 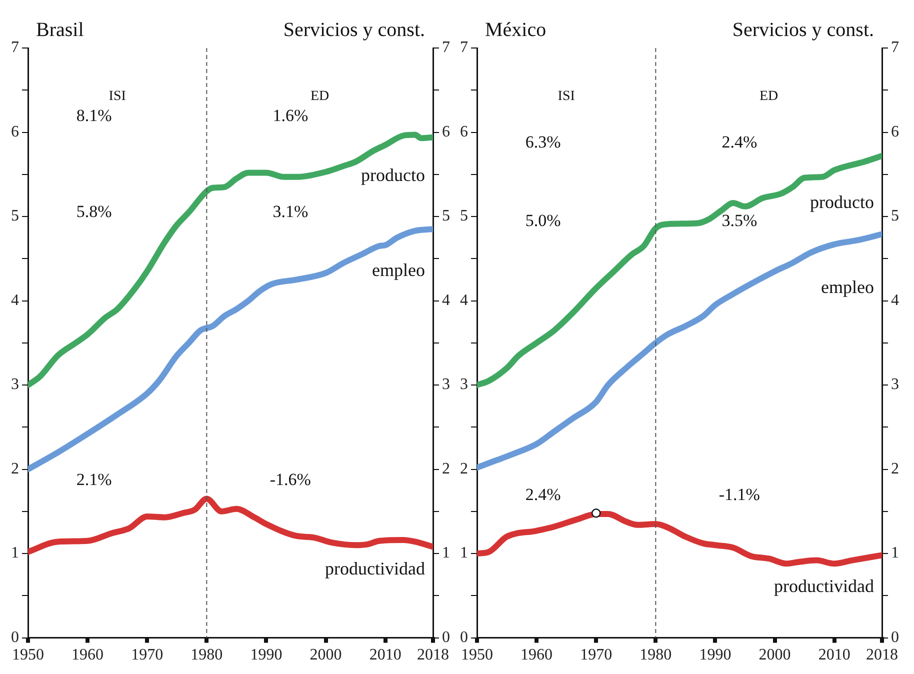 What do you see at coordinates (94, 211) in the screenshot?
I see `annotation: 5.8%` at bounding box center [94, 211].